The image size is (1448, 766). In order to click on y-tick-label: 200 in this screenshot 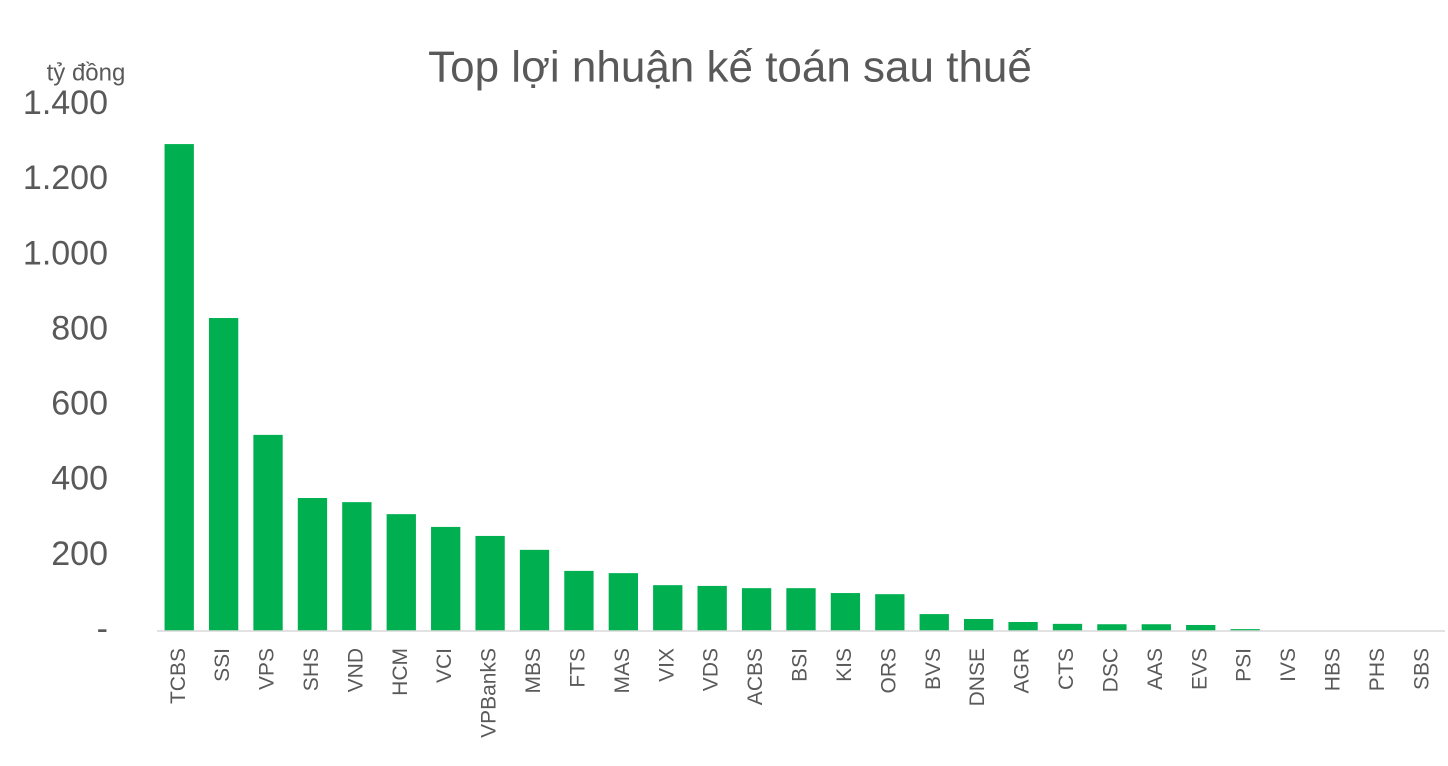, I will do `click(79, 554)`.